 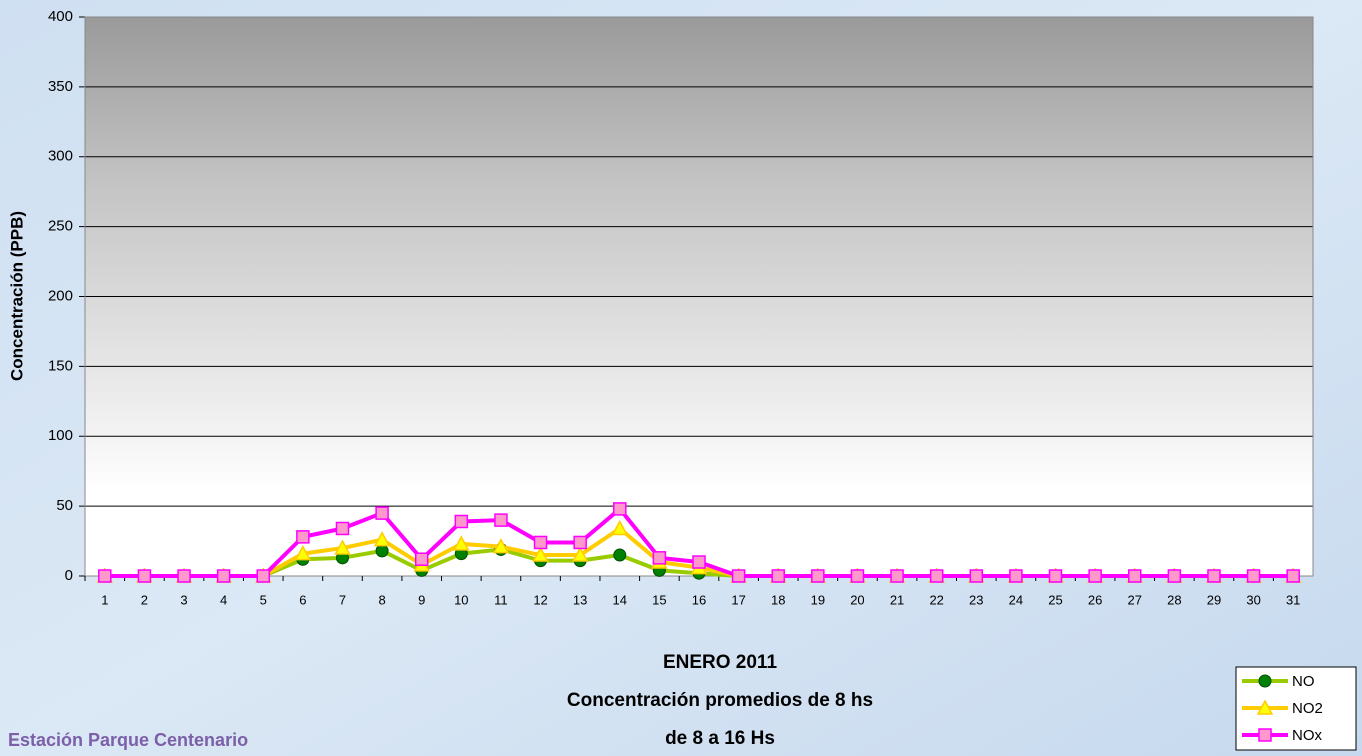 I want to click on title: Concentración promedios de 8 hs, so click(x=720, y=700).